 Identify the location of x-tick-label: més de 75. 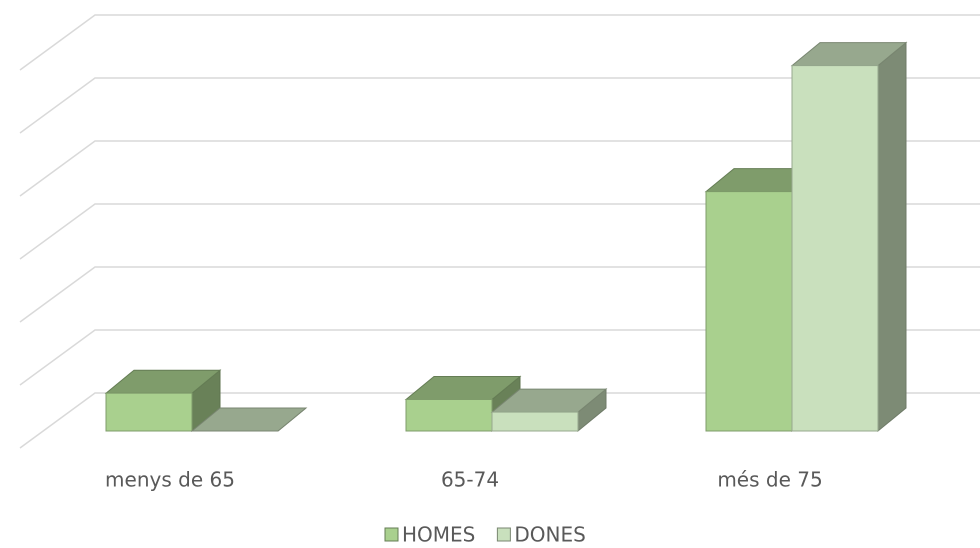
(769, 480).